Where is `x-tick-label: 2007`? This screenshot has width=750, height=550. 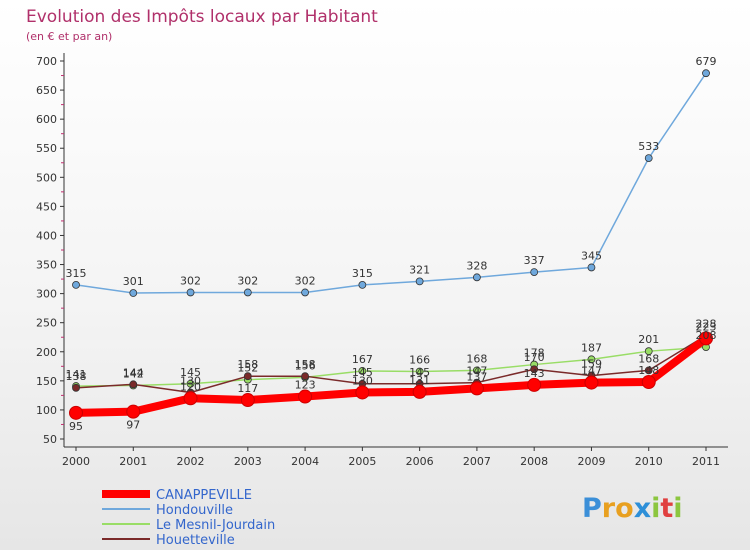 x-tick-label: 2007 is located at coordinates (477, 461).